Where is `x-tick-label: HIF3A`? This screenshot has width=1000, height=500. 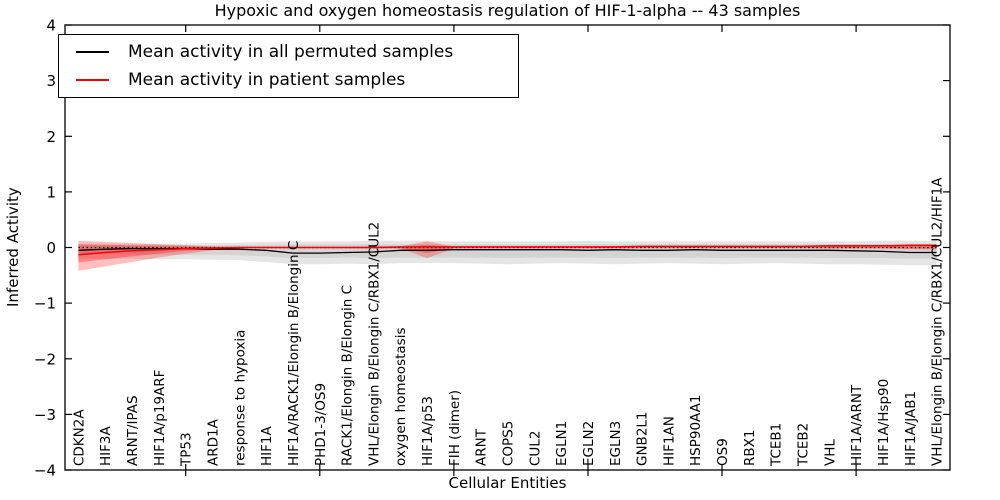
x-tick-label: HIF3A is located at coordinates (106, 446).